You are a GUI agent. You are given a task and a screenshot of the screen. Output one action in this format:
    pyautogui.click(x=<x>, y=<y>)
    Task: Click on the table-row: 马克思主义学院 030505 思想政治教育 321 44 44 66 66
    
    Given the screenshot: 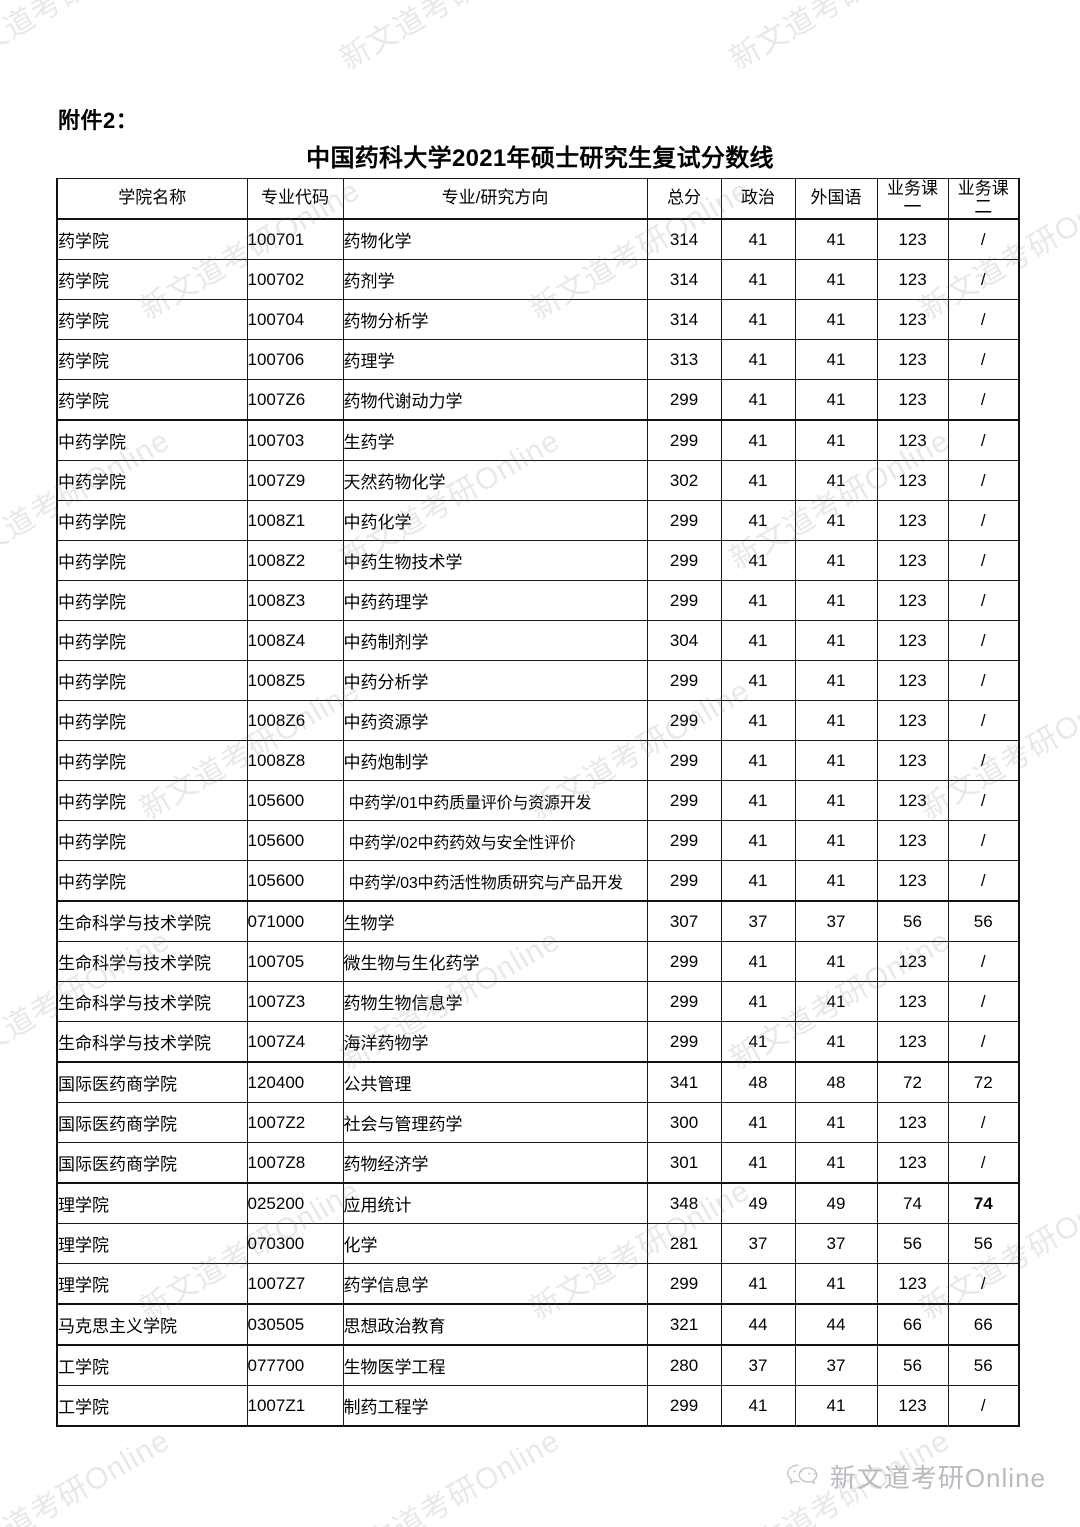 What is the action you would take?
    pyautogui.click(x=538, y=1324)
    